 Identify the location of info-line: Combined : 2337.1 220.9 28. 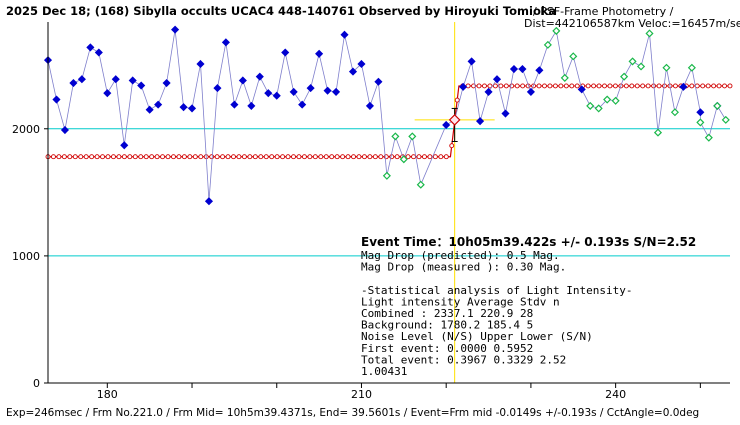
(447, 313).